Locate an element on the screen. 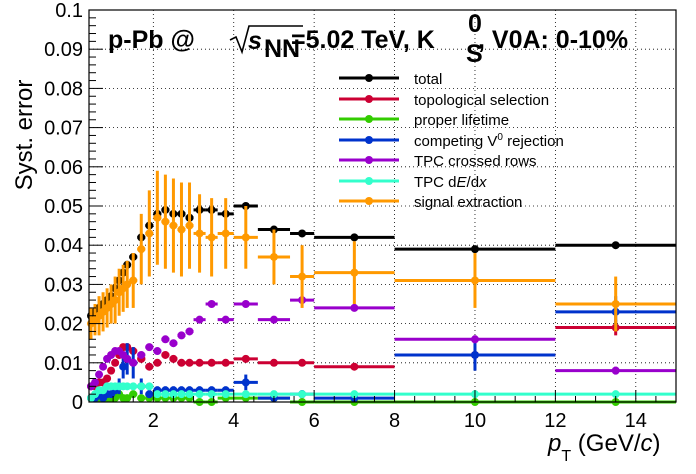  y-tick-label: 0 is located at coordinates (77, 403).